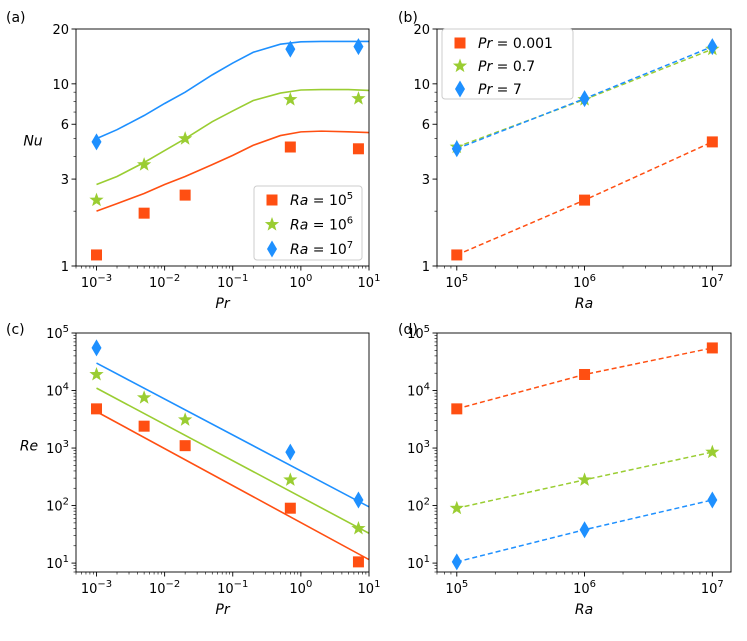  I want to click on y-tick-label: 10², so click(57, 506).